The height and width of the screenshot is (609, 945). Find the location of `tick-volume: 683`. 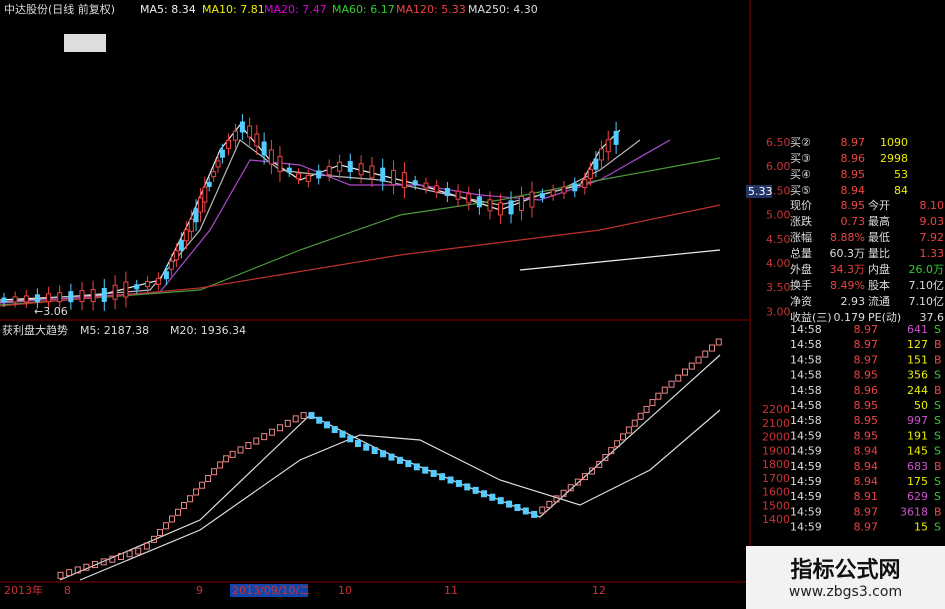

tick-volume: 683 is located at coordinates (917, 466).